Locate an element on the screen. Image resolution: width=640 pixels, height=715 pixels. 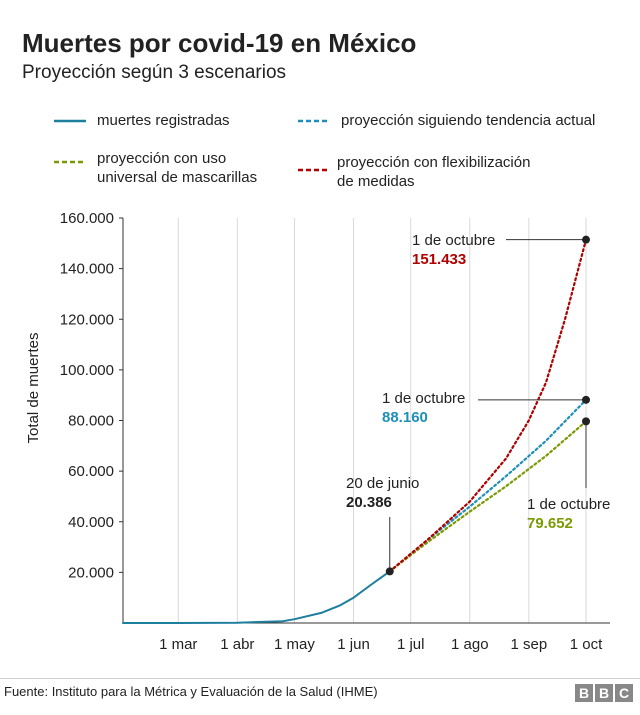
annotation-value-label: 151.433 is located at coordinates (439, 259).